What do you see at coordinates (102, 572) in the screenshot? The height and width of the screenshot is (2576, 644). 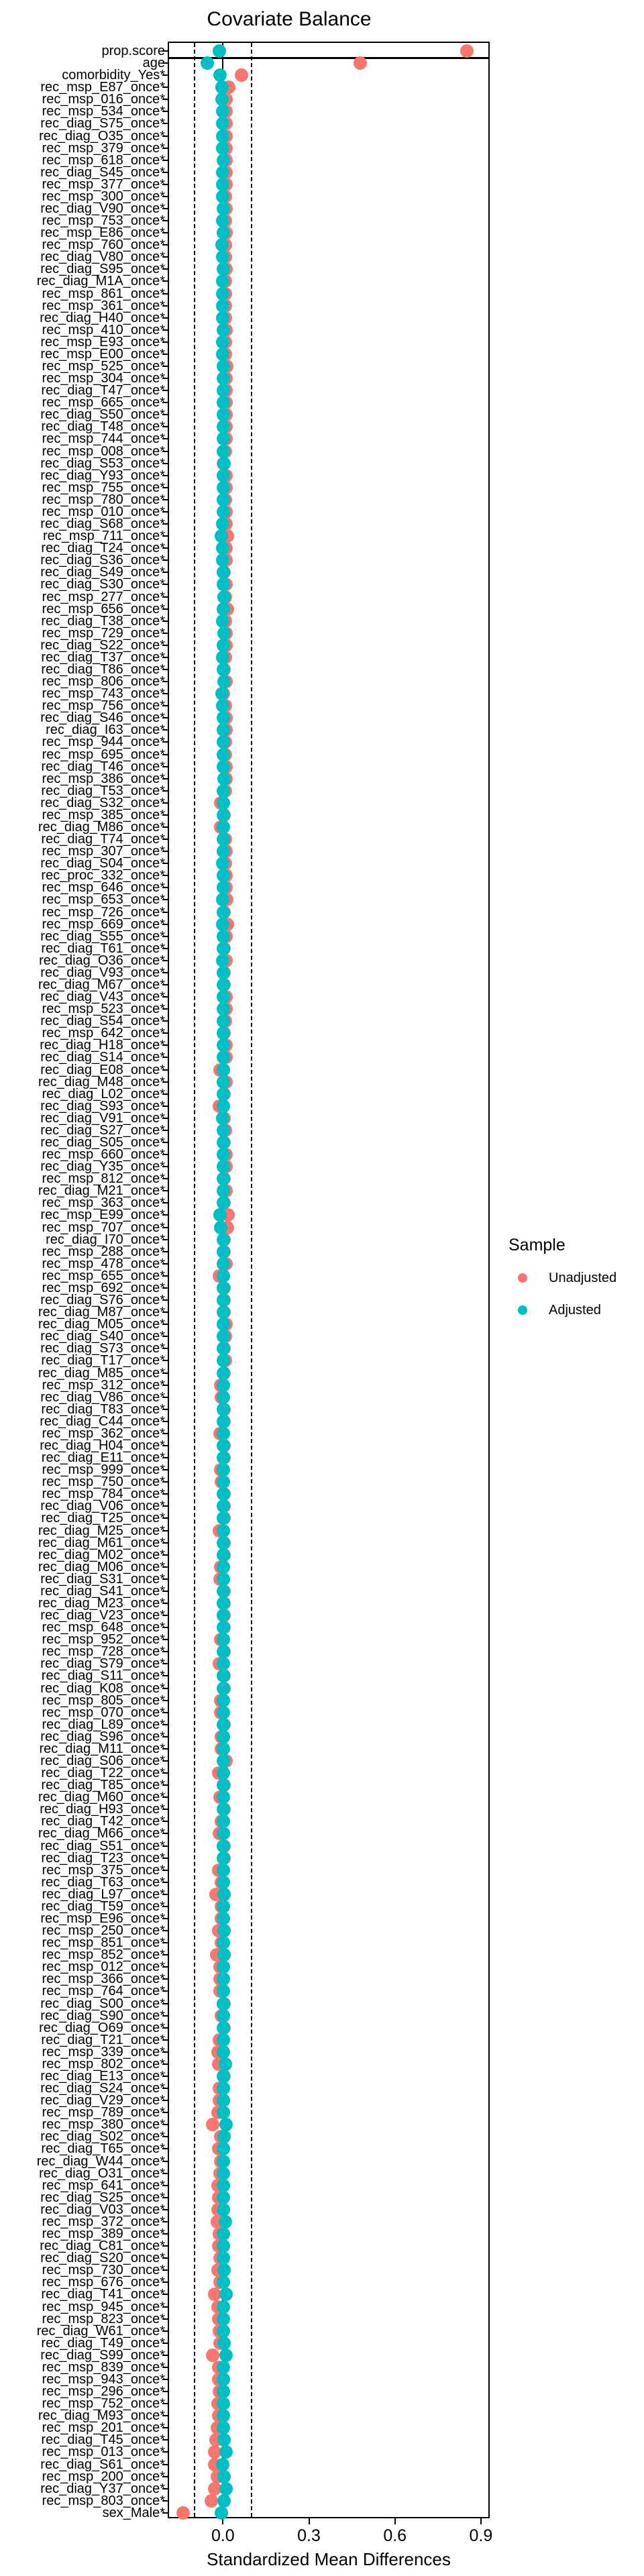 I see `y-axis-label: rec_diag_S49_once*` at bounding box center [102, 572].